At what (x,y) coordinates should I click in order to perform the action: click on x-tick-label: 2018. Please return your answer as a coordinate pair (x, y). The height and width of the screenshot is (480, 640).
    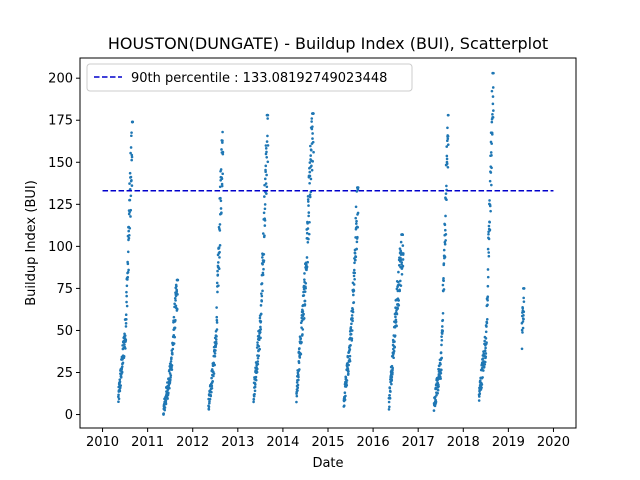
    Looking at the image, I should click on (463, 442).